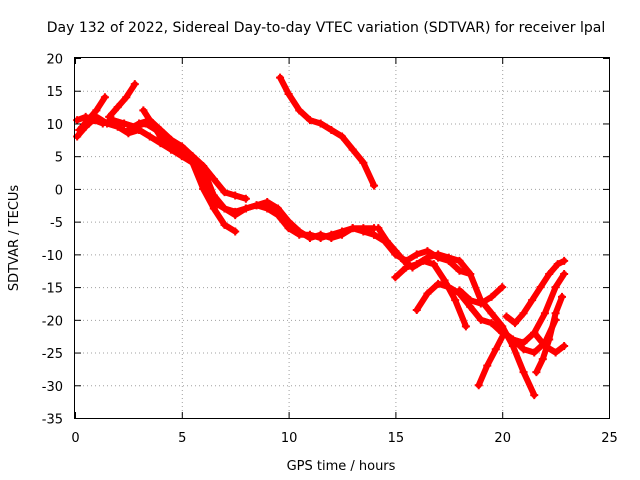 The width and height of the screenshot is (640, 480). What do you see at coordinates (52, 420) in the screenshot?
I see `y-tick-label: -35` at bounding box center [52, 420].